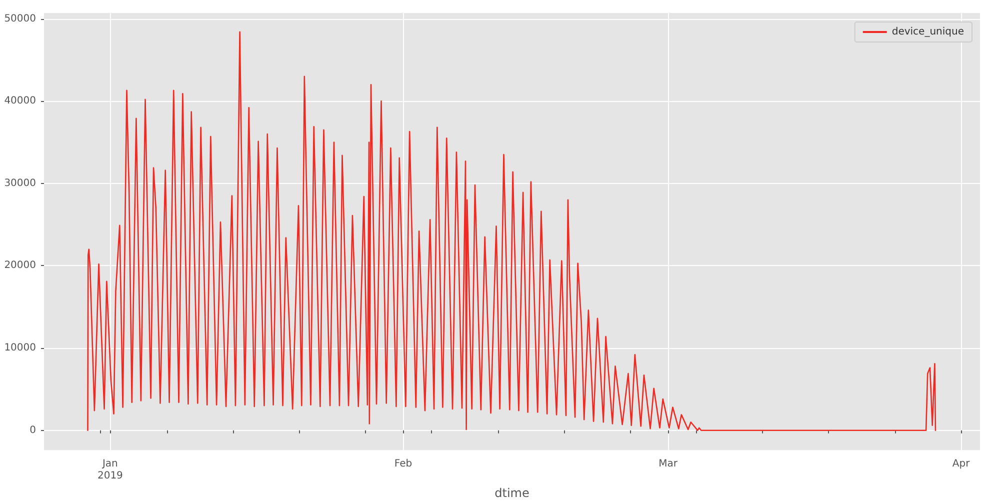 This screenshot has width=990, height=504. What do you see at coordinates (961, 464) in the screenshot?
I see `x-tick-label: Apr` at bounding box center [961, 464].